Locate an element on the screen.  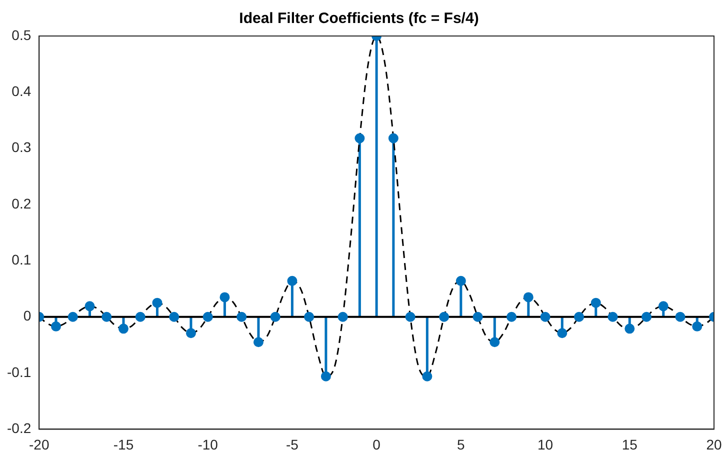
y-tick-label: 0.4 is located at coordinates (22, 91).